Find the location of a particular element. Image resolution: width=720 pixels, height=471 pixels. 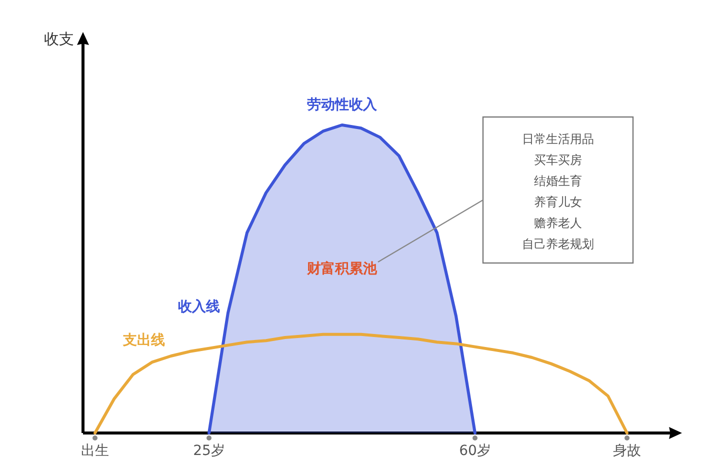

x-tick-label: 60岁 is located at coordinates (475, 451).